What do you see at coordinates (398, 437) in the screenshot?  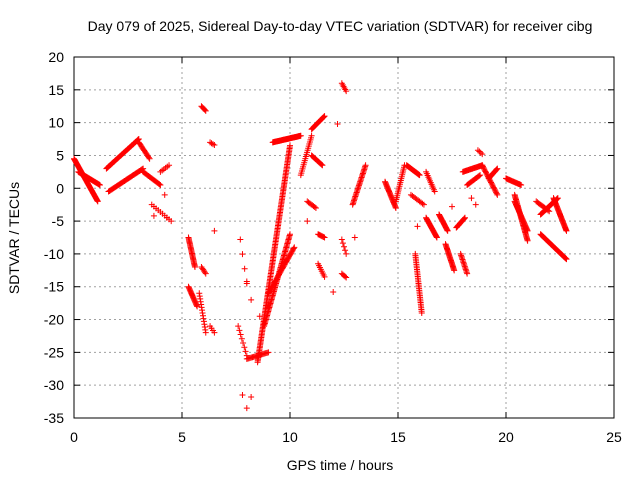 I see `x-tick-label: 15` at bounding box center [398, 437].